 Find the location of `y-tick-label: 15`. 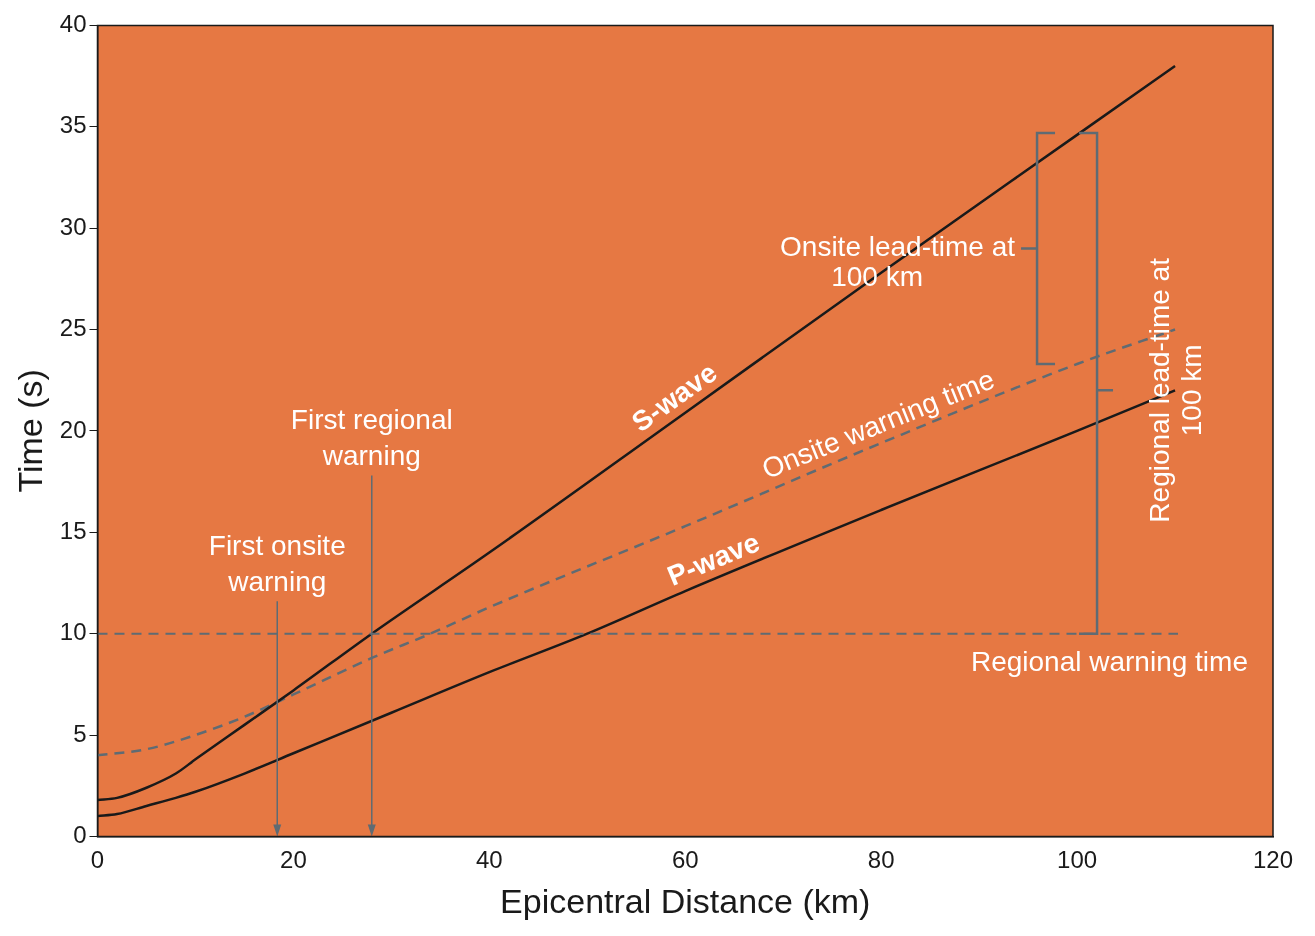

y-tick-label: 15 is located at coordinates (73, 530).